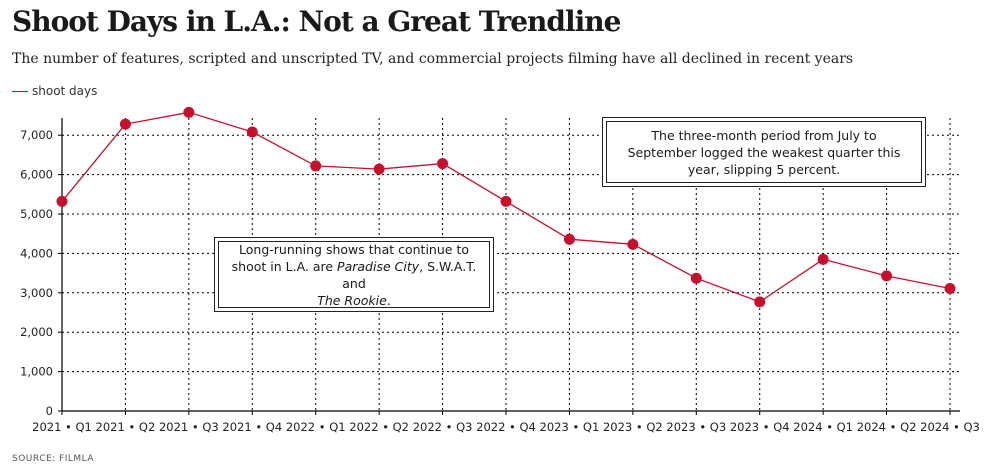  Describe the element at coordinates (252, 427) in the screenshot. I see `x-tick-label: 2021 • Q4` at that location.